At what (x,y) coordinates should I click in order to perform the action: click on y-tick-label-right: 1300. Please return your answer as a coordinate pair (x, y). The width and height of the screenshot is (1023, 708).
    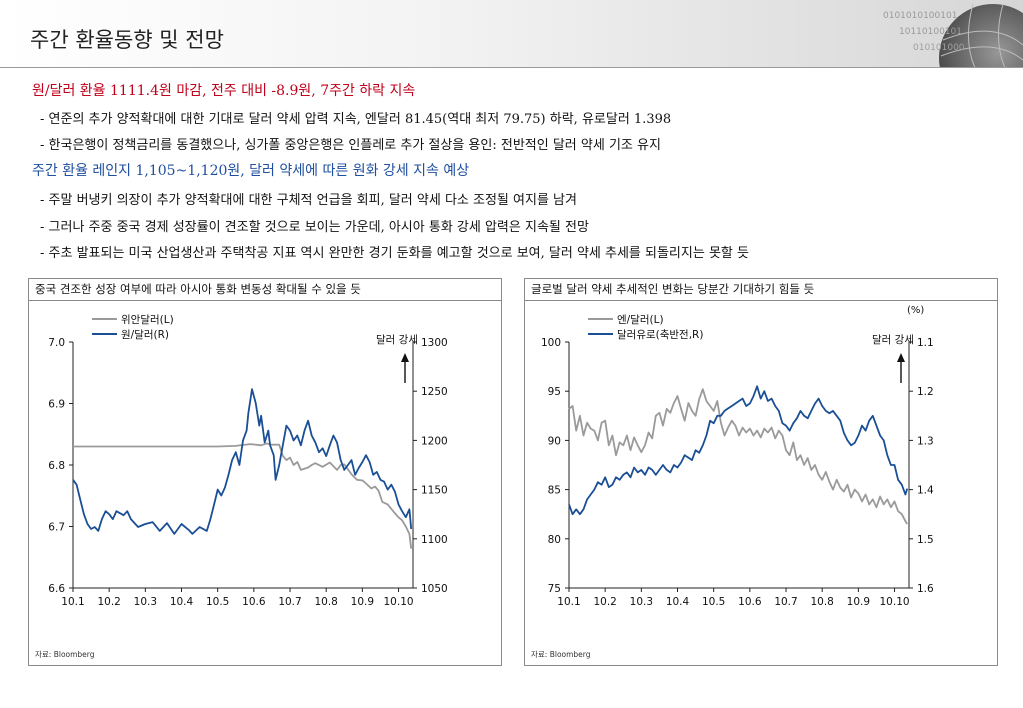
    Looking at the image, I should click on (434, 343).